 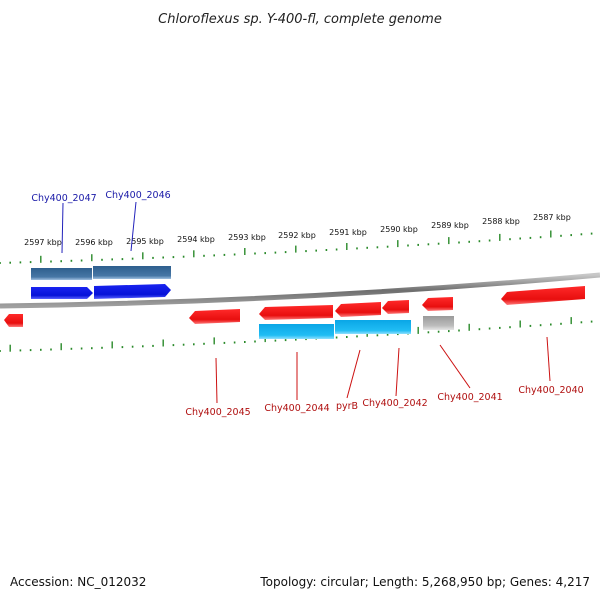 I want to click on genome-backbone, so click(x=300, y=290).